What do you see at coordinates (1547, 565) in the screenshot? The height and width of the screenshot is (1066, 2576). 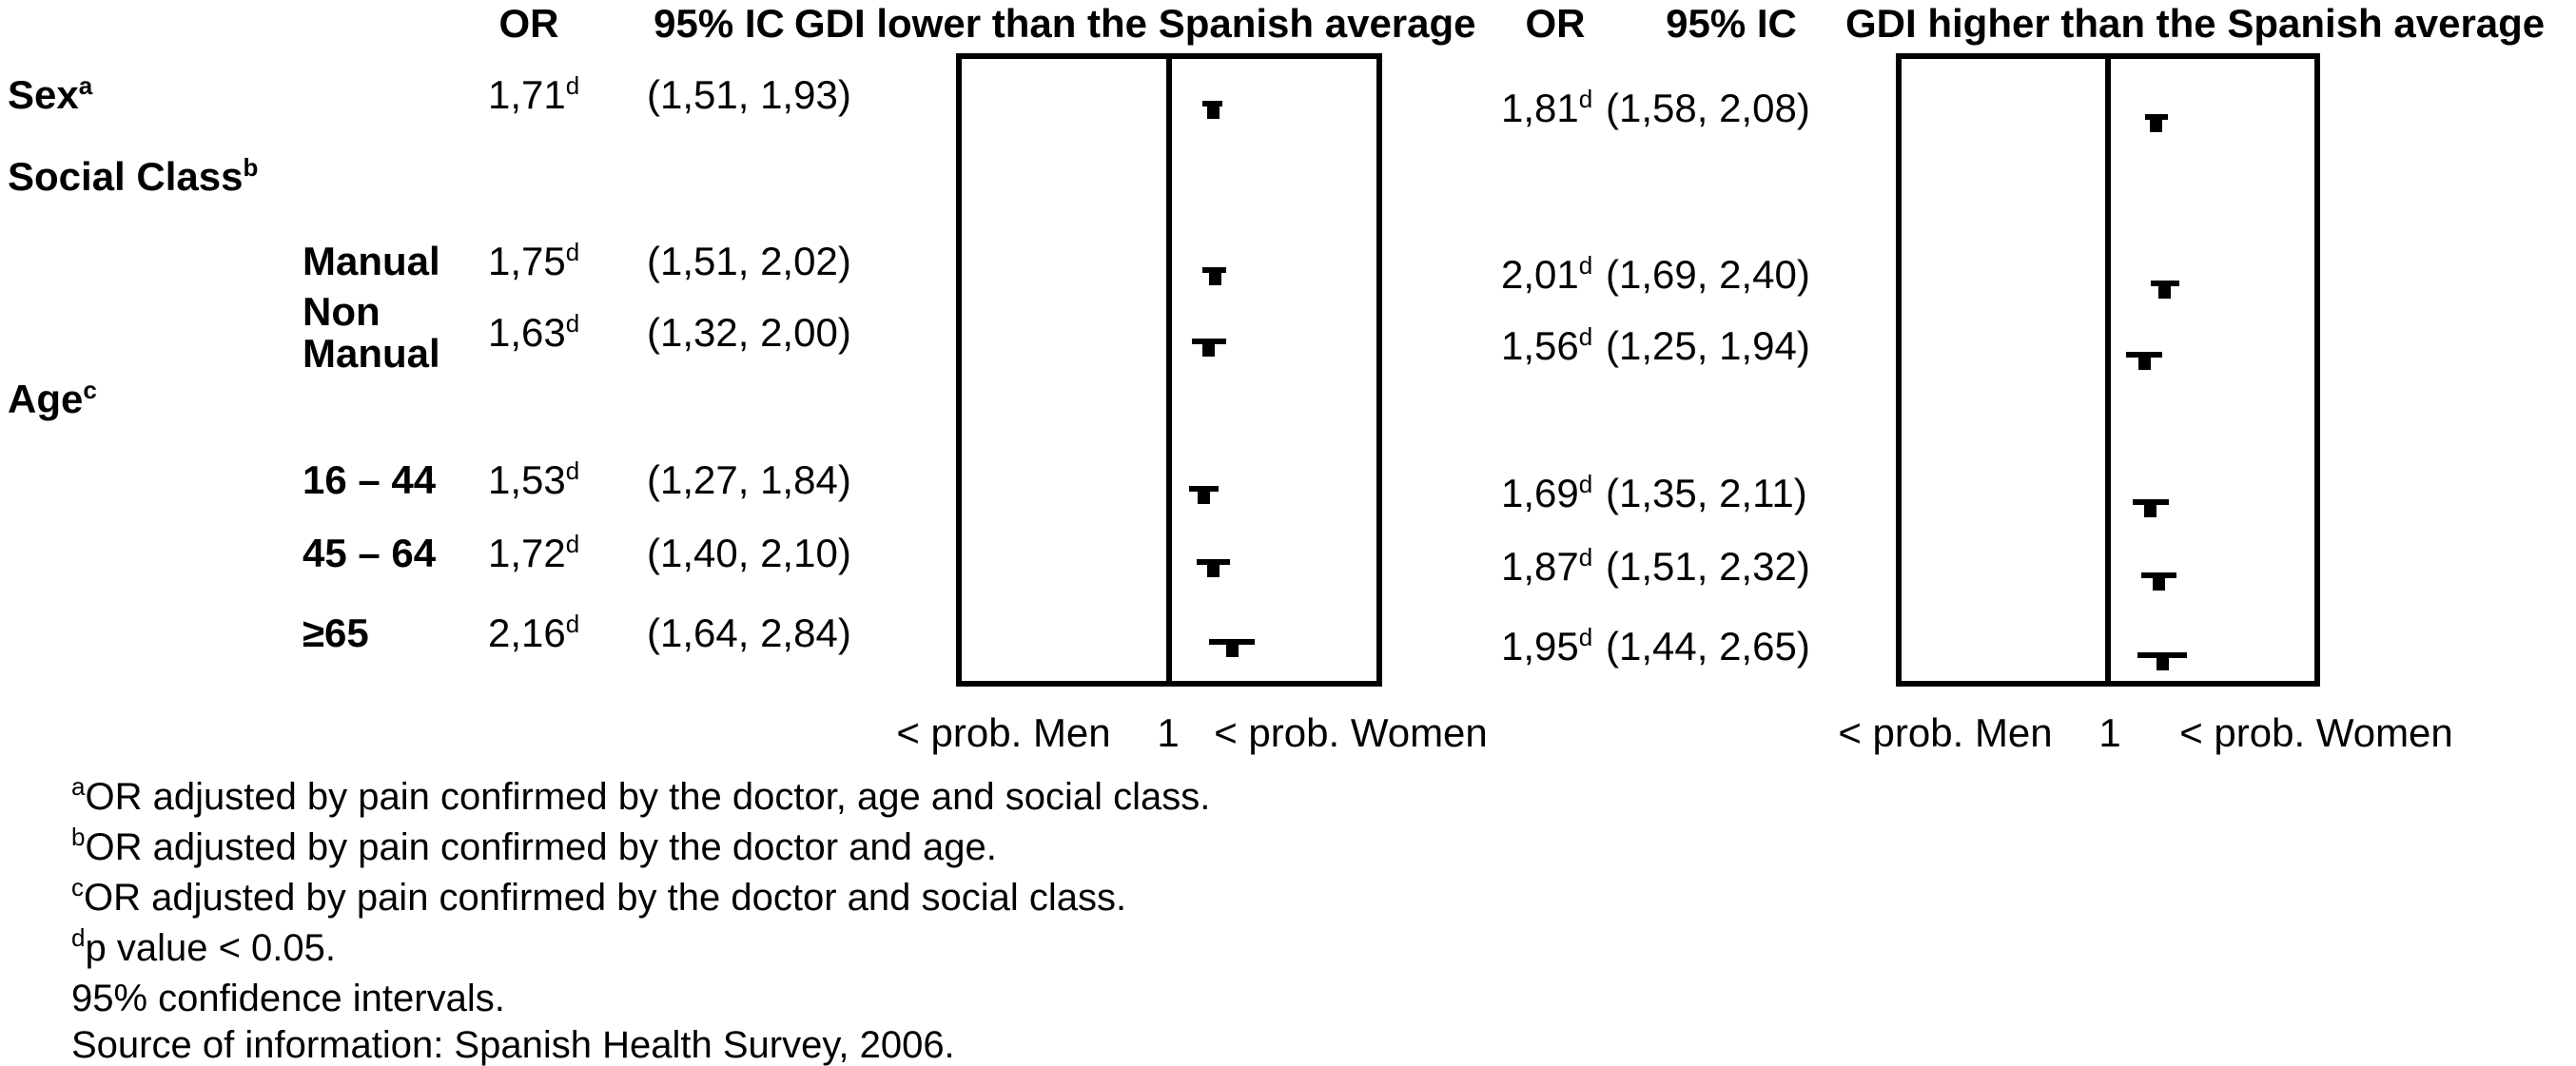 I see `or-value-45-64-panel2: 1,87d` at bounding box center [1547, 565].